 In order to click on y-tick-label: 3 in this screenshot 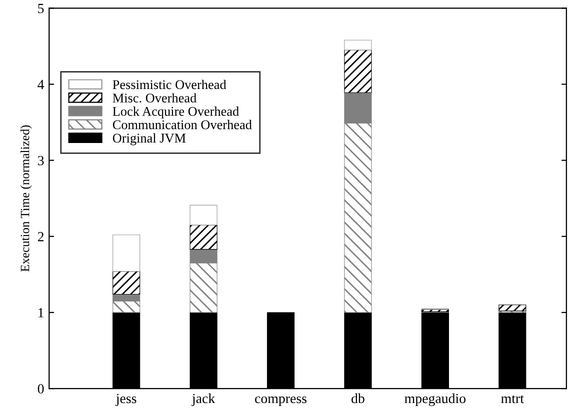, I will do `click(41, 161)`.